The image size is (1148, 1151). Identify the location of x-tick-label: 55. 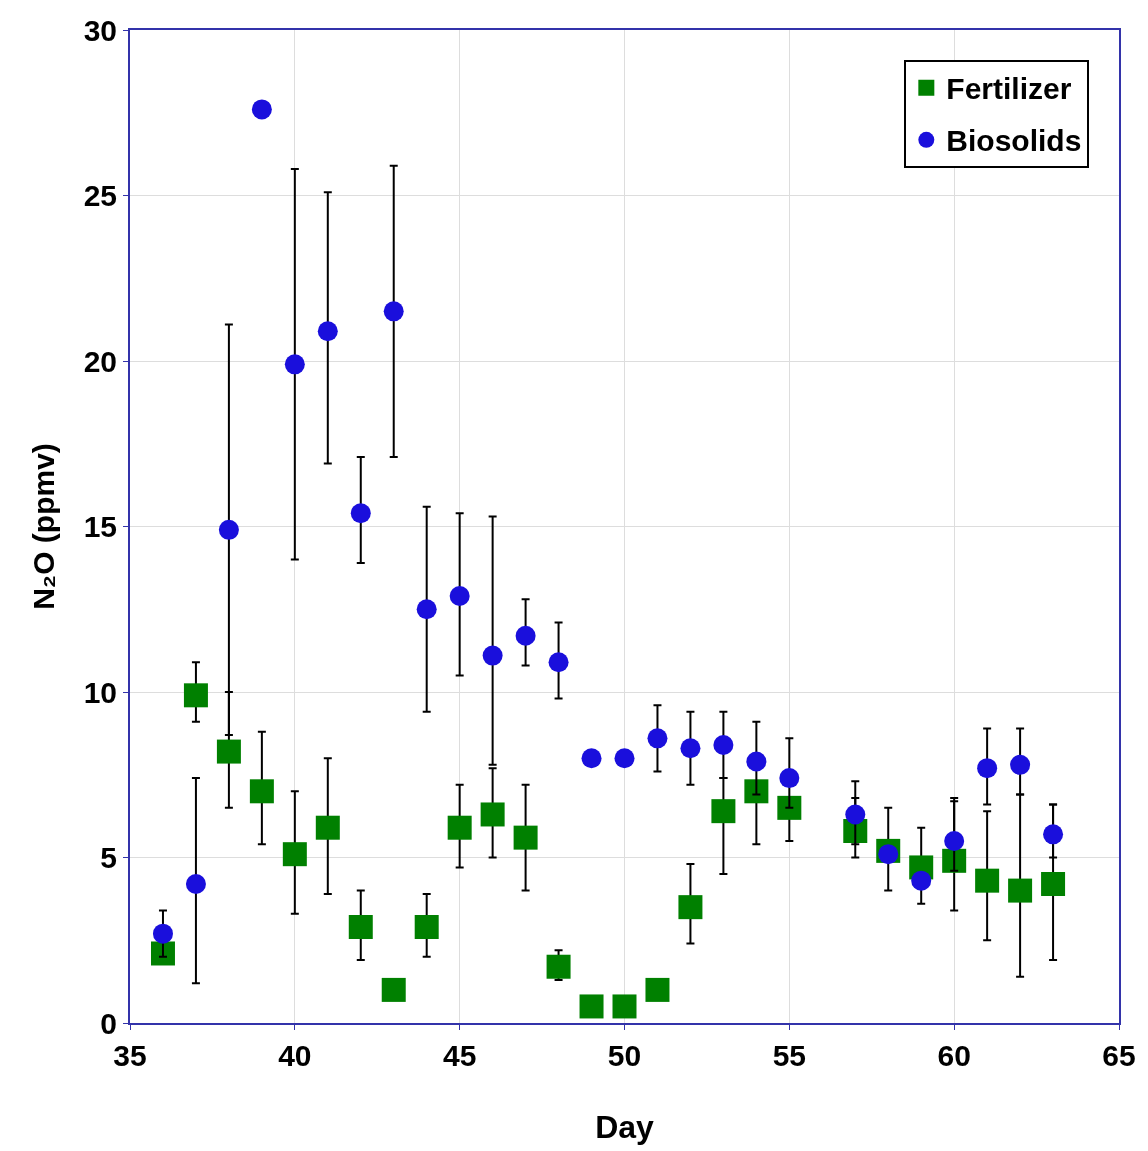
(789, 1055).